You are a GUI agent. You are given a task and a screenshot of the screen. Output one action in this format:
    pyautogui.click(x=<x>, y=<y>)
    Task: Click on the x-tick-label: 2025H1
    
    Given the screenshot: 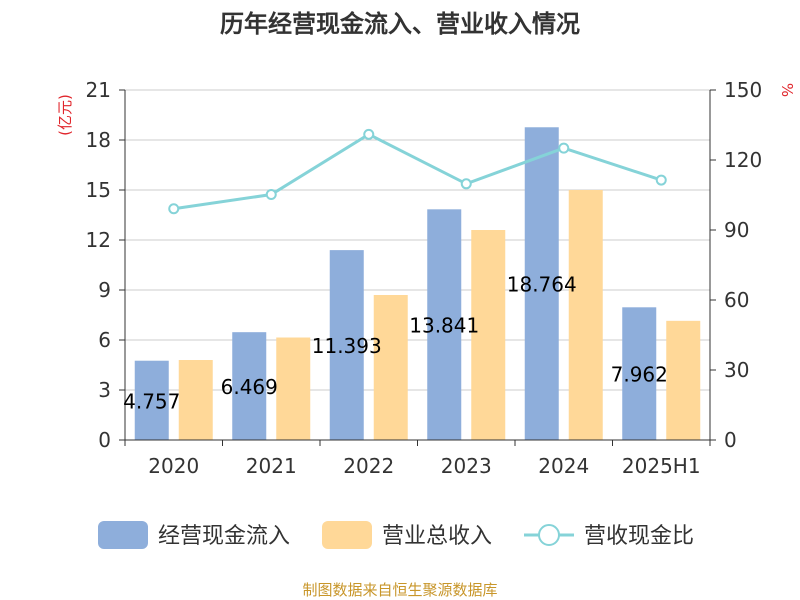 What is the action you would take?
    pyautogui.click(x=661, y=466)
    